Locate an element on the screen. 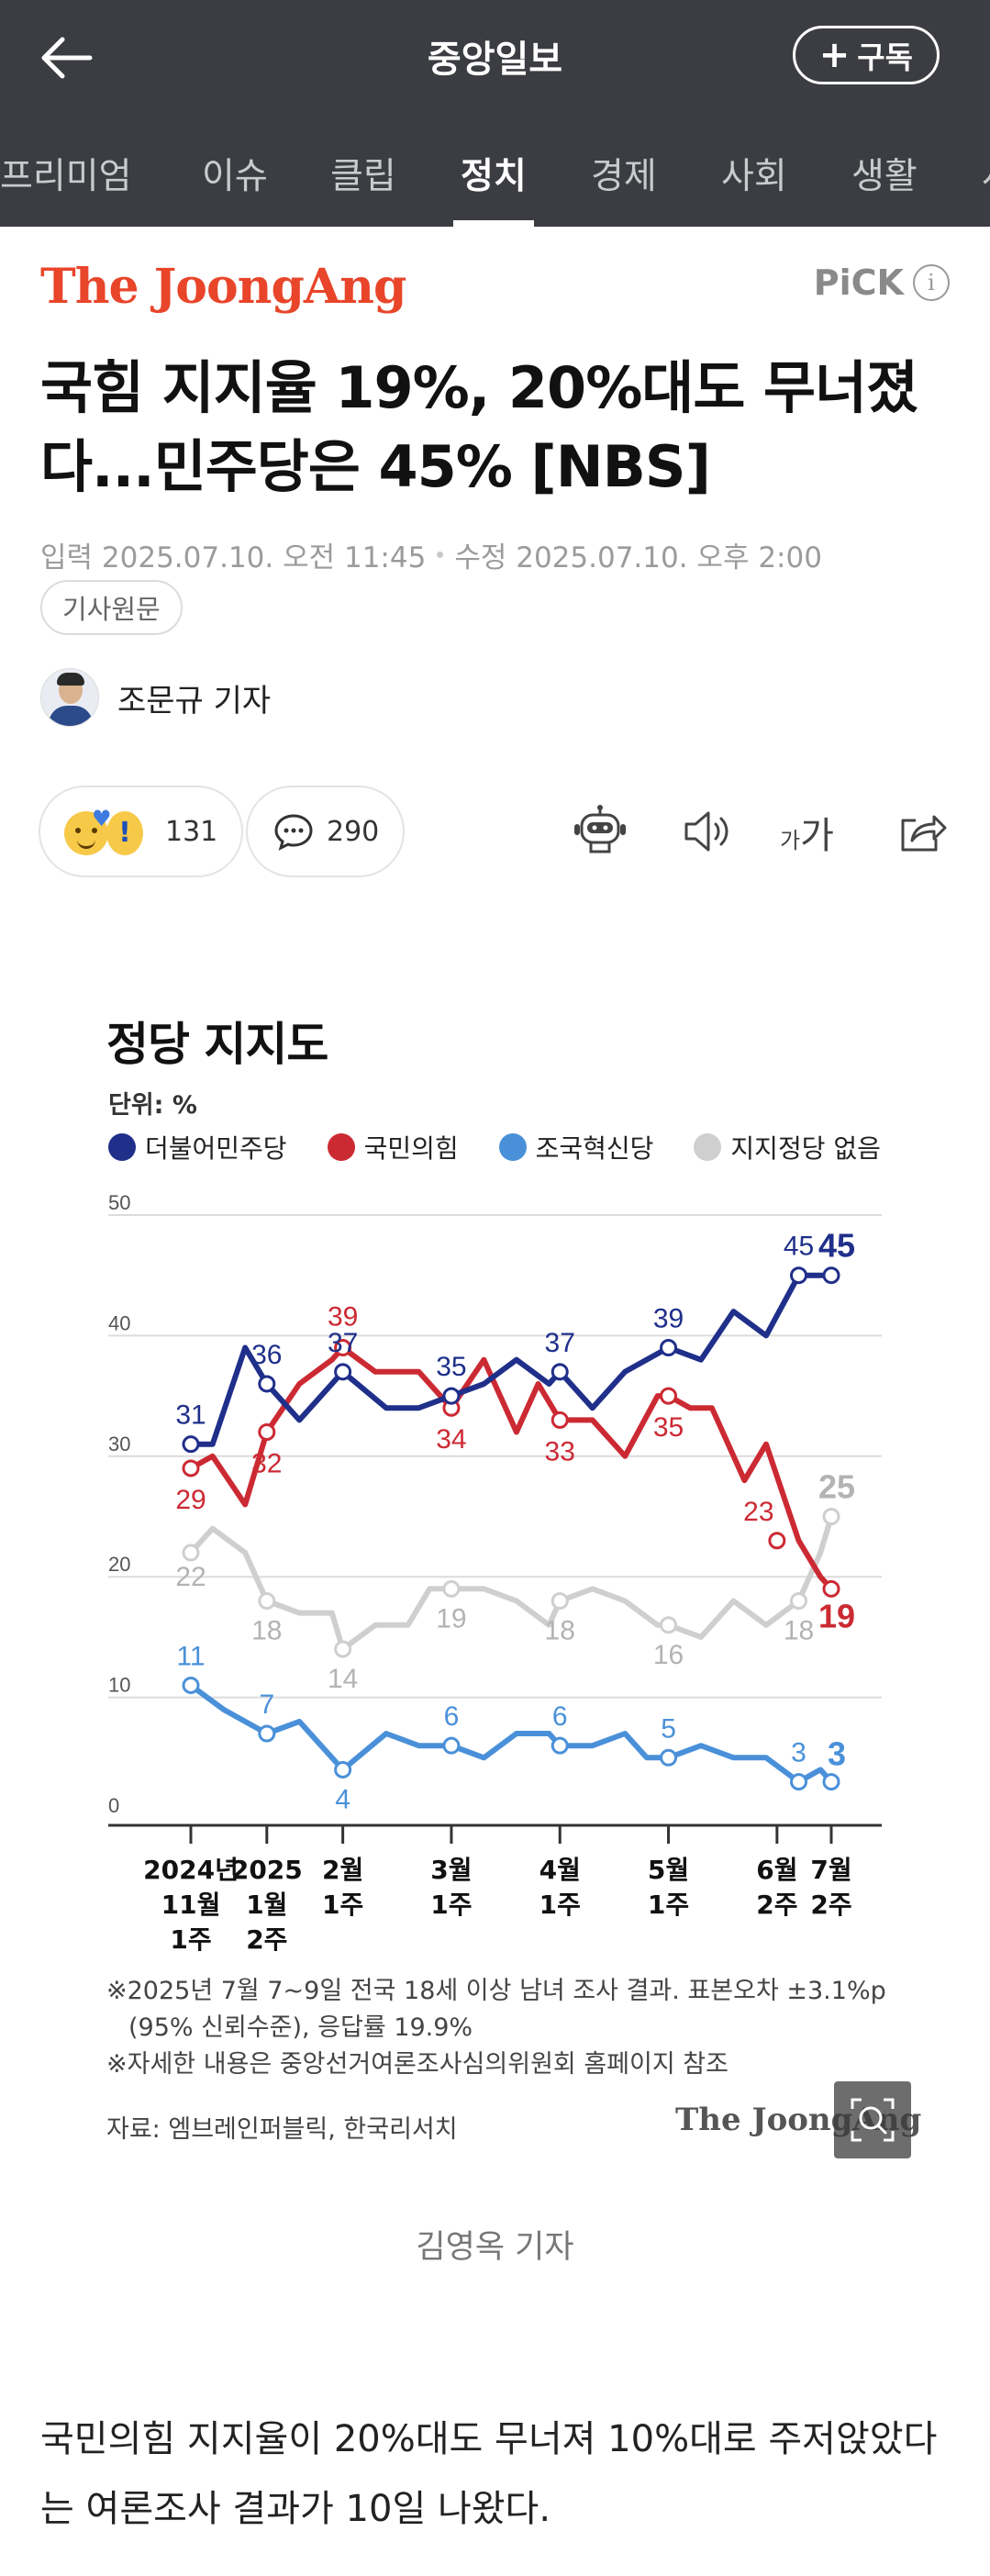 This screenshot has width=990, height=2576. legend-item: 더불어민주당 is located at coordinates (197, 1147).